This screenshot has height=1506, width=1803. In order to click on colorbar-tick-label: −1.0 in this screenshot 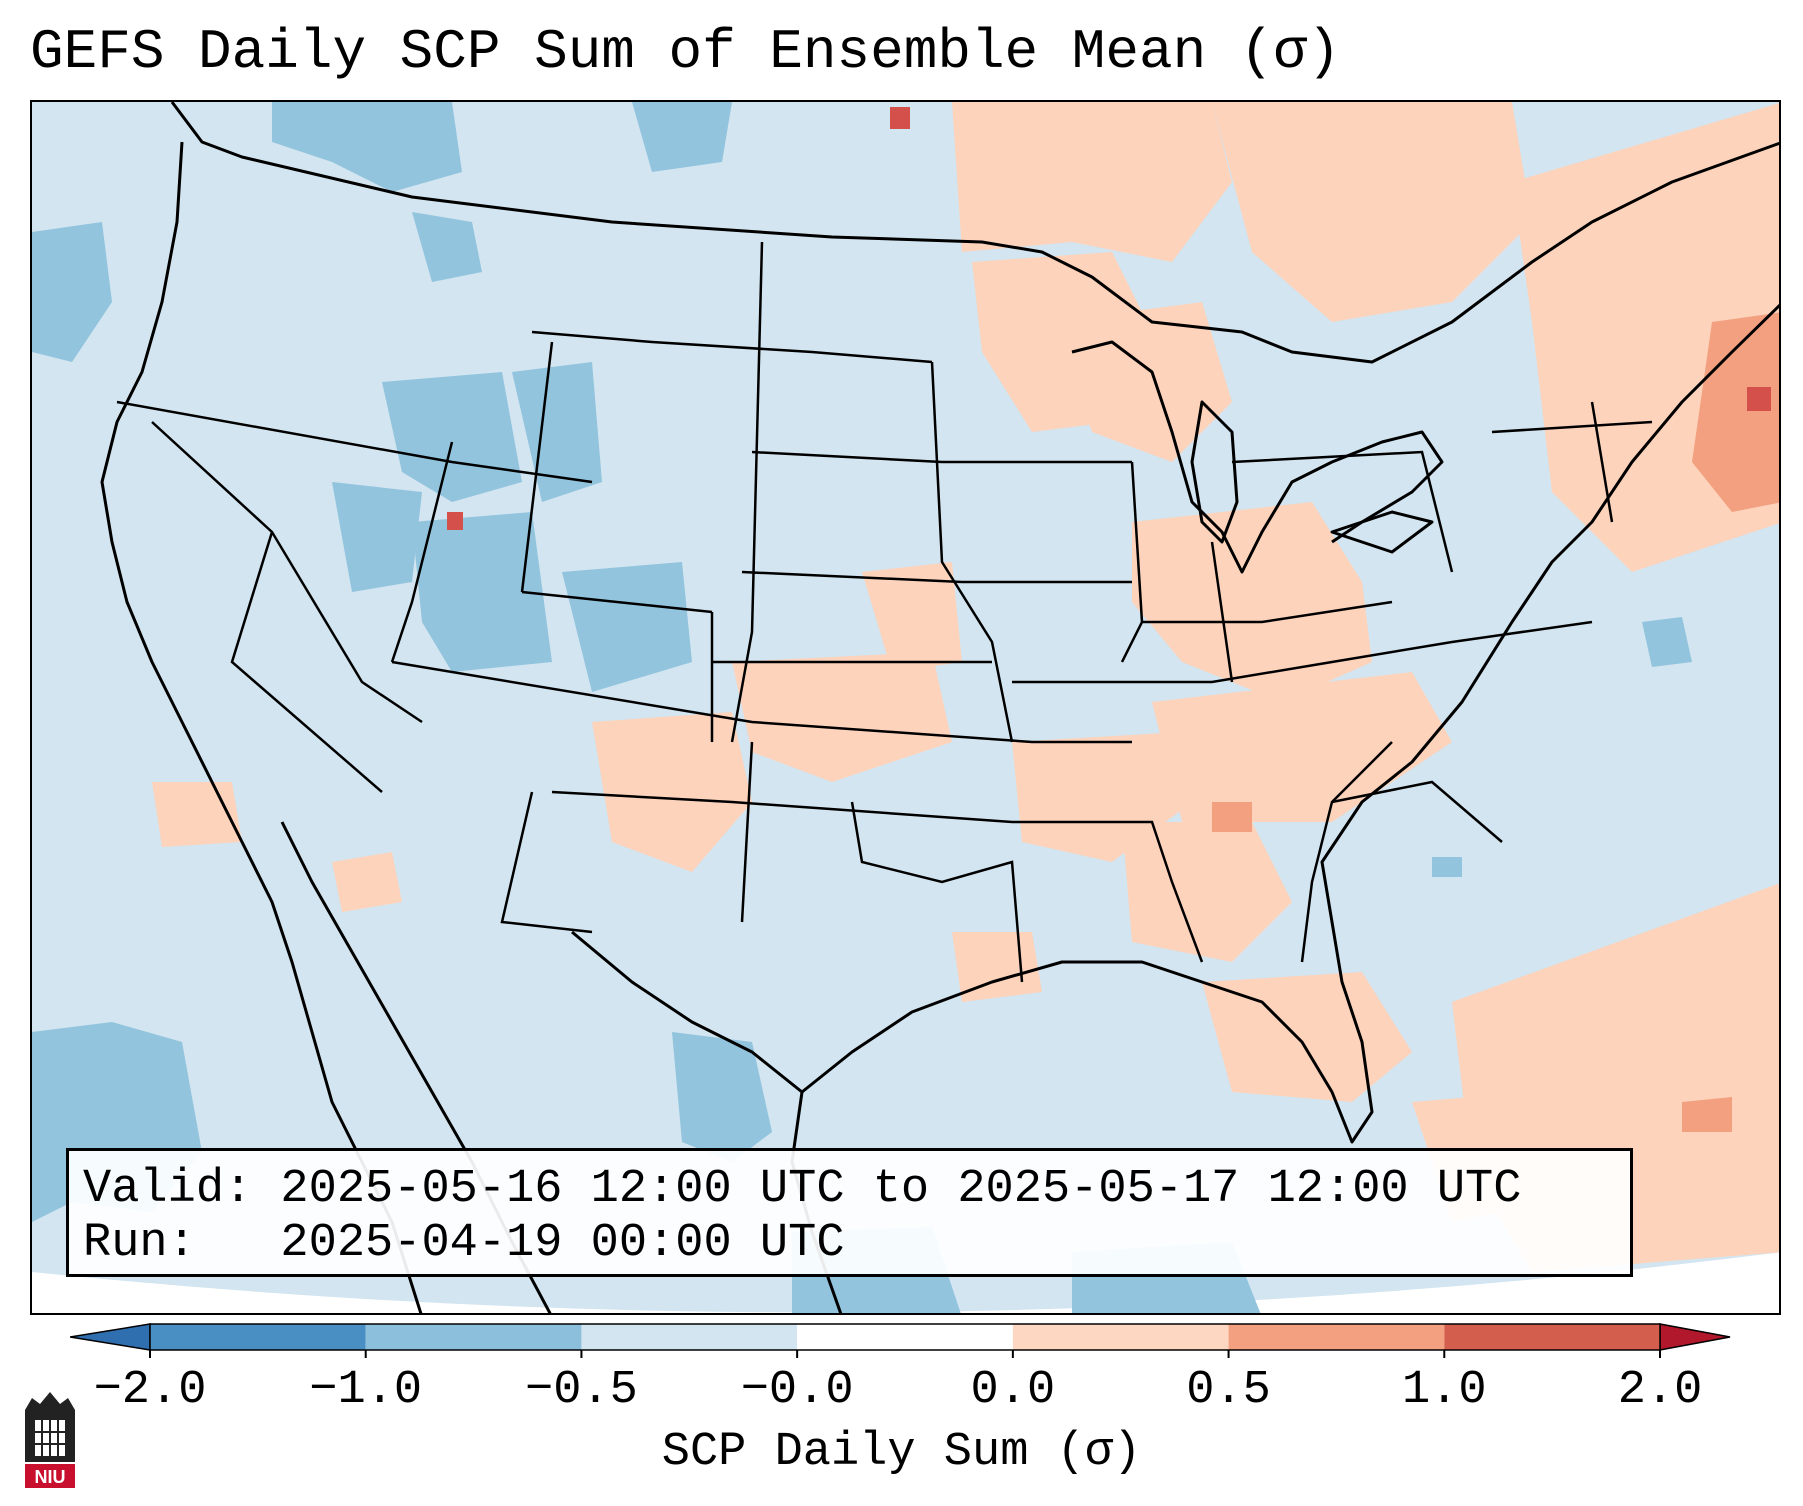, I will do `click(366, 1390)`.